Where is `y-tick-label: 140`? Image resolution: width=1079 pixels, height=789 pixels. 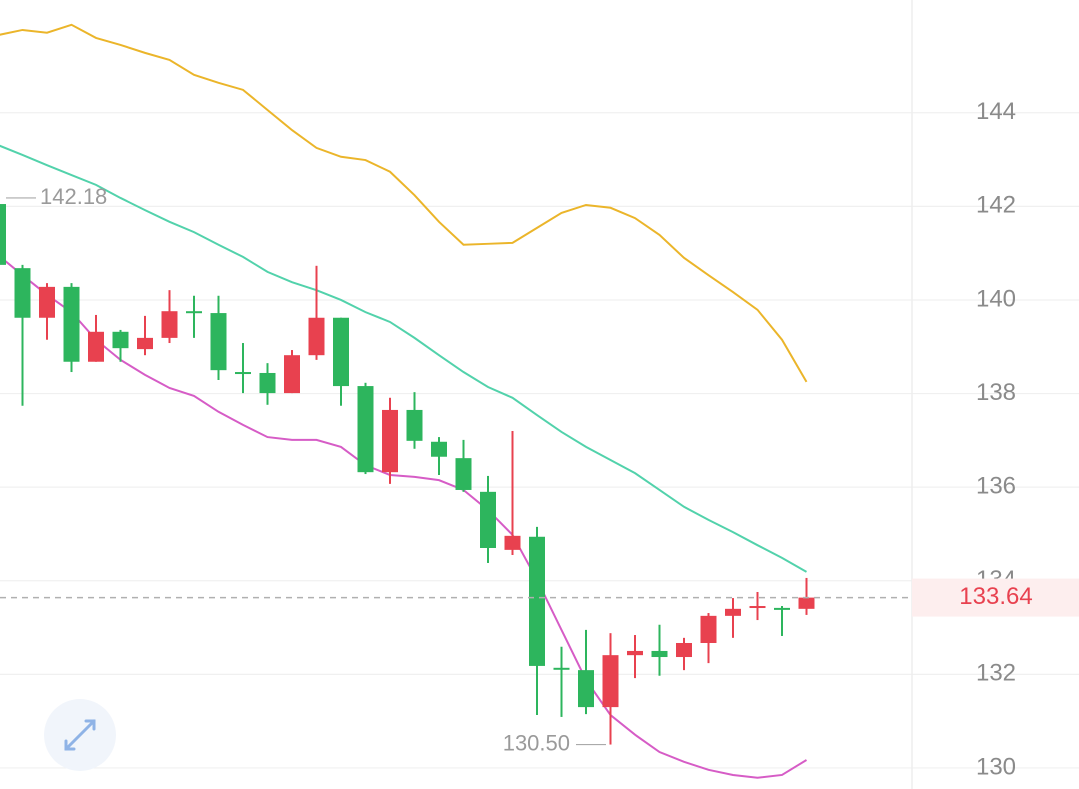
y-tick-label: 140 is located at coordinates (996, 298).